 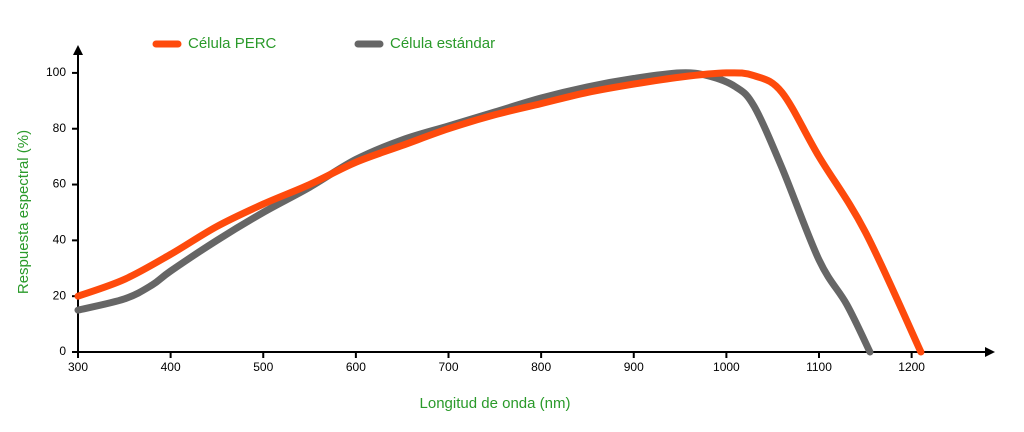 I want to click on legend-label: Célula estándar, so click(x=442, y=43).